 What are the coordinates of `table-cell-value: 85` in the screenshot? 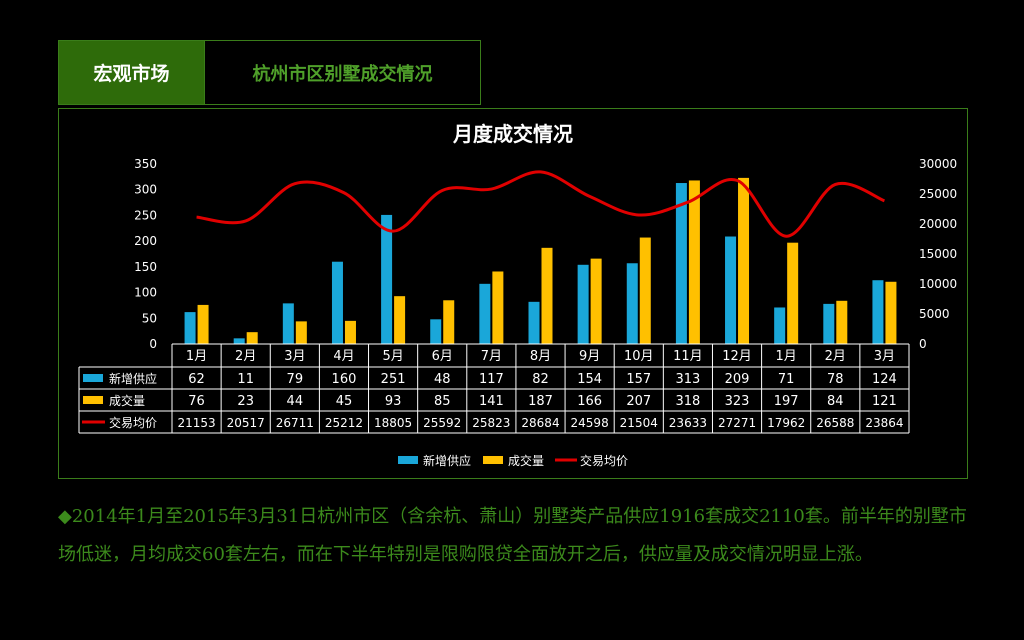 It's located at (442, 401).